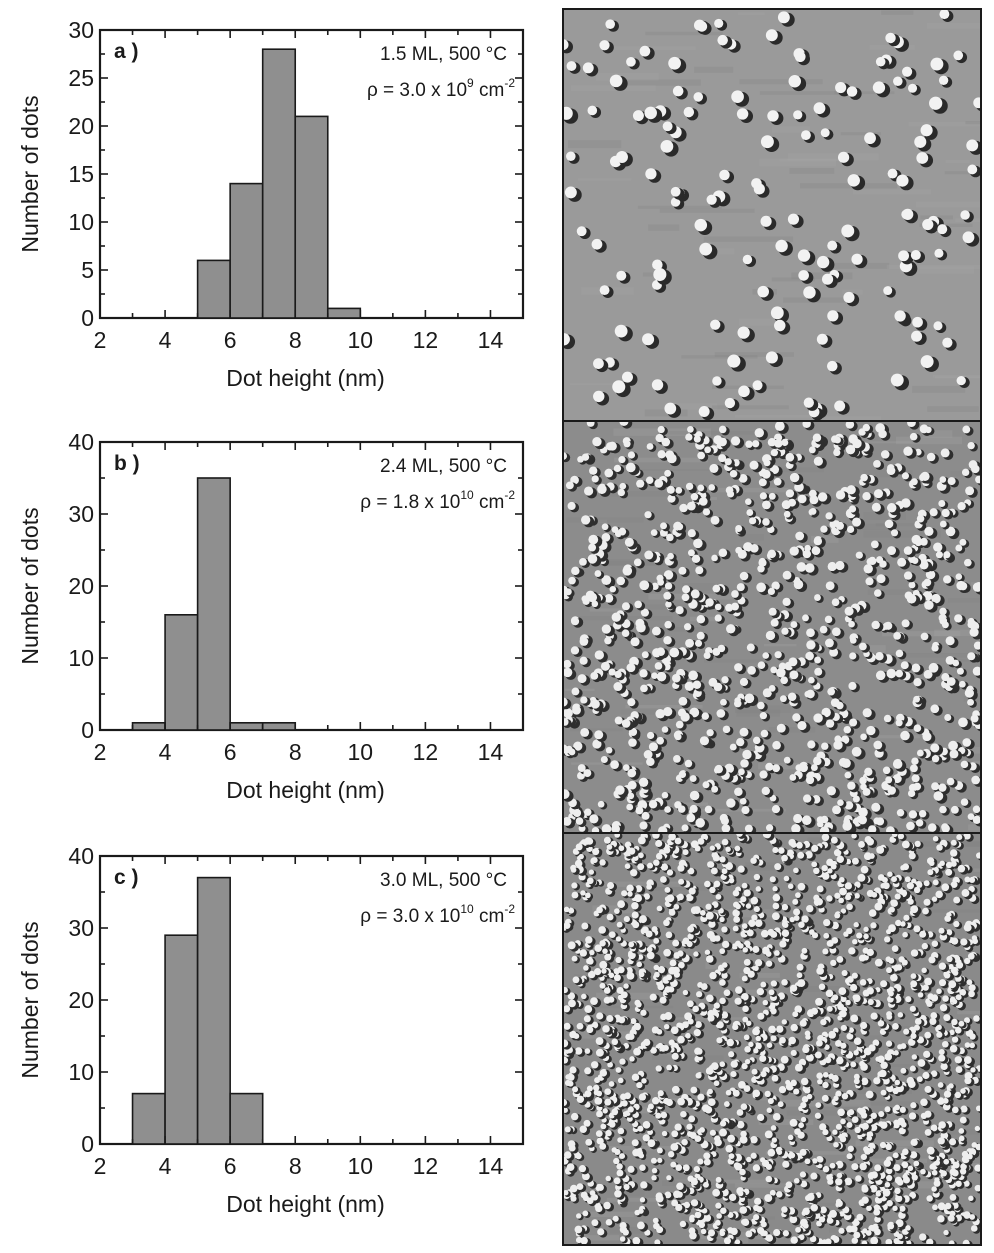 The width and height of the screenshot is (994, 1253). What do you see at coordinates (443, 880) in the screenshot?
I see `condition-annotation: 3.0 ML, 500 °C` at bounding box center [443, 880].